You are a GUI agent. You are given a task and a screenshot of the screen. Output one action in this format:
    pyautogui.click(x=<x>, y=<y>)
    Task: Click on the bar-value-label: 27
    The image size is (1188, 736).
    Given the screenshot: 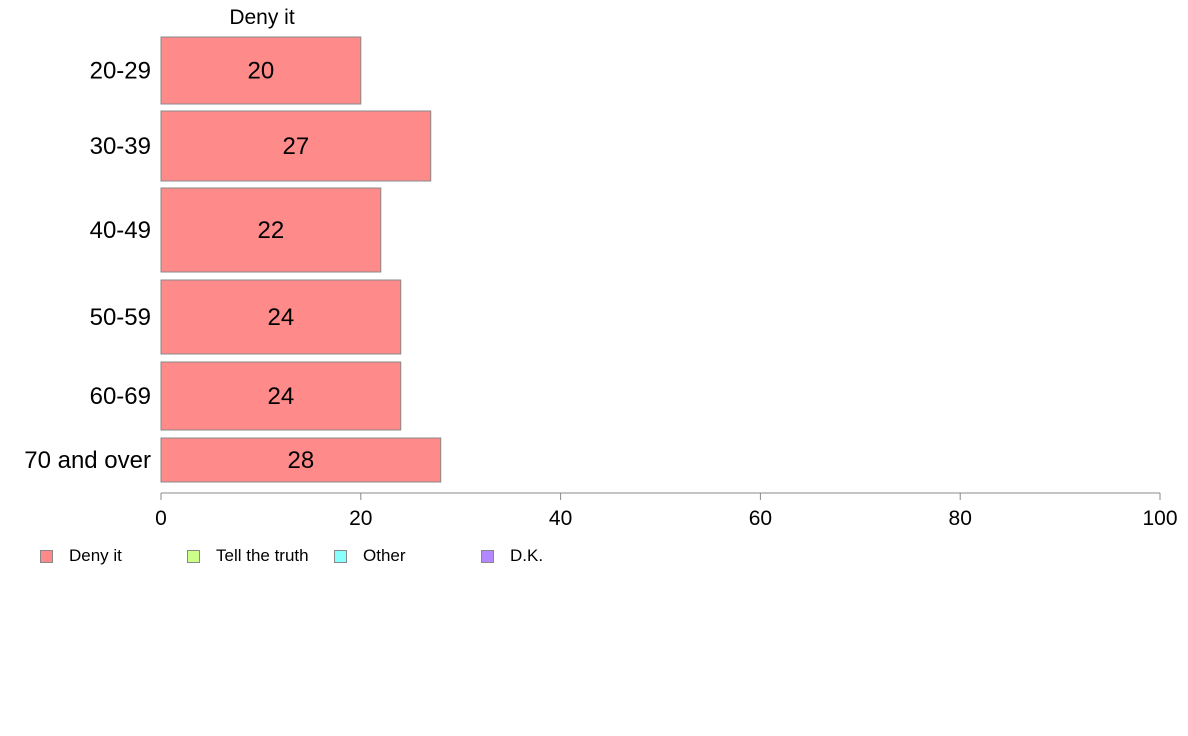 What is the action you would take?
    pyautogui.click(x=296, y=146)
    